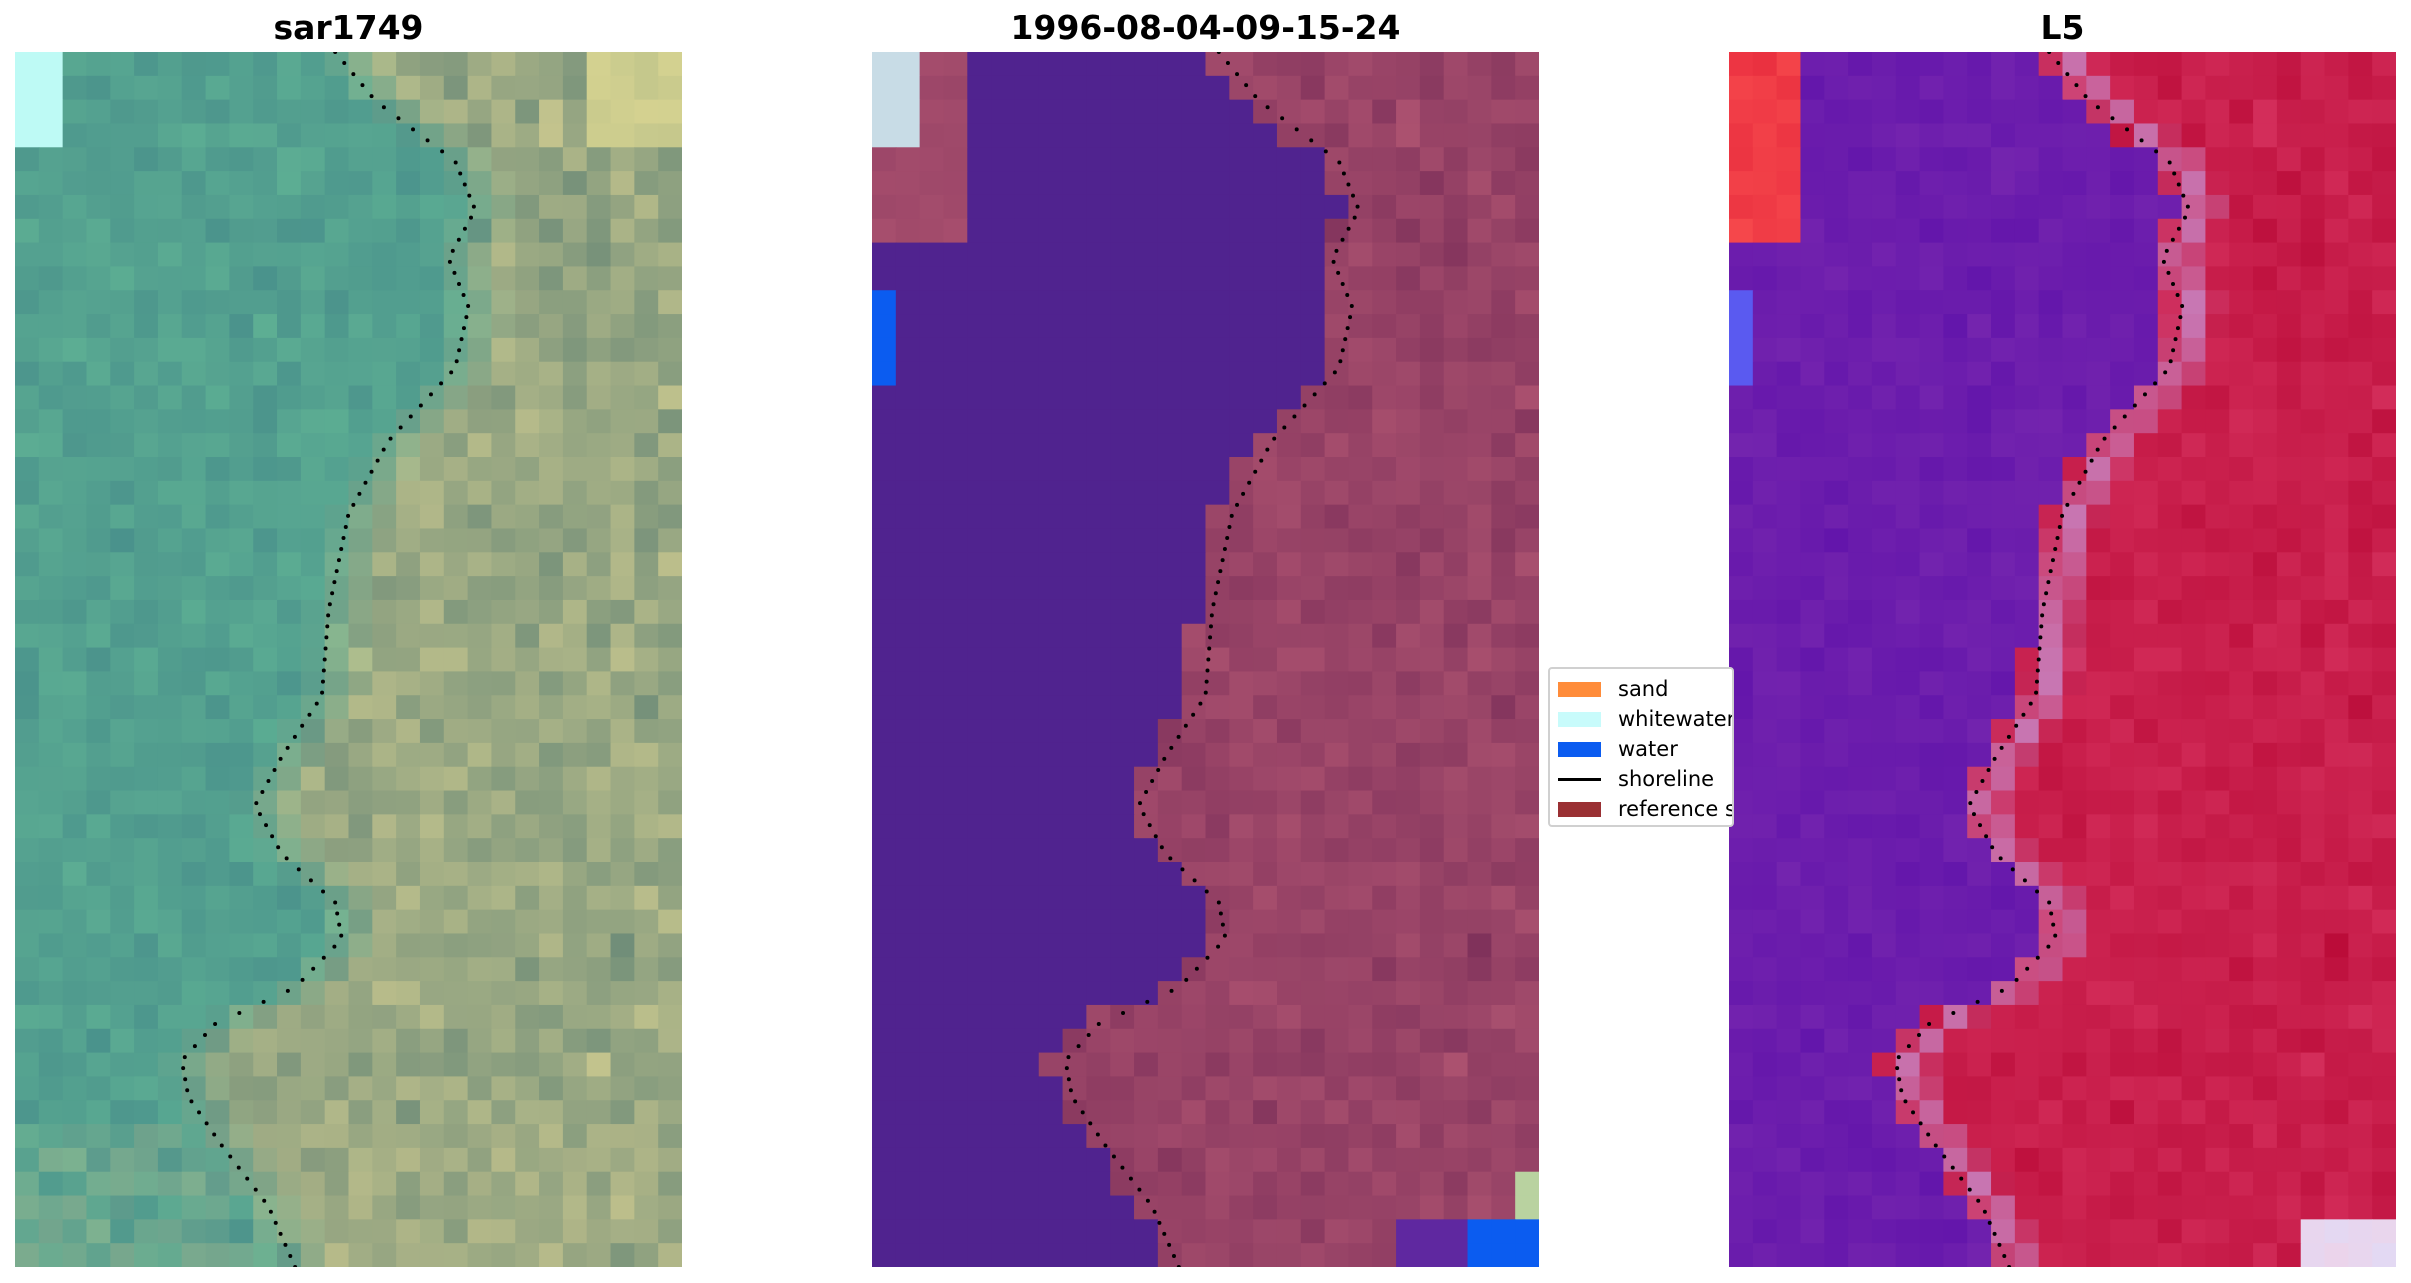 This screenshot has width=2411, height=1283. Describe the element at coordinates (1613, 689) in the screenshot. I see `legend-item-sand: sand` at that location.